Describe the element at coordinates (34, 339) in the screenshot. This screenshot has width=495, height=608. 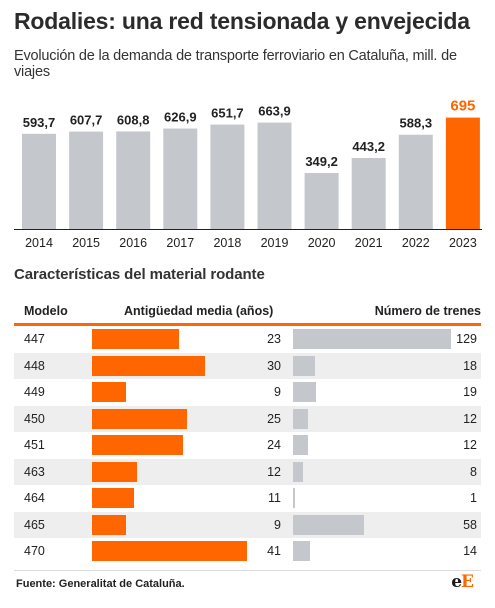
I see `model-cell: 447` at that location.